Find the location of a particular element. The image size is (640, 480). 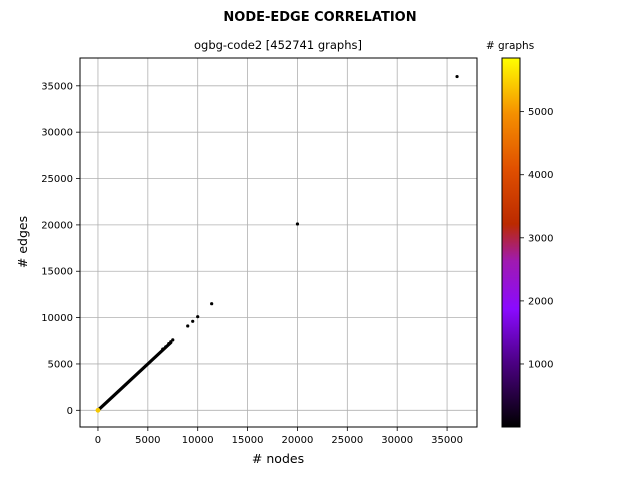

colorbar-ticks: 1000 2000 3000 4000 5000 is located at coordinates (536, 238).